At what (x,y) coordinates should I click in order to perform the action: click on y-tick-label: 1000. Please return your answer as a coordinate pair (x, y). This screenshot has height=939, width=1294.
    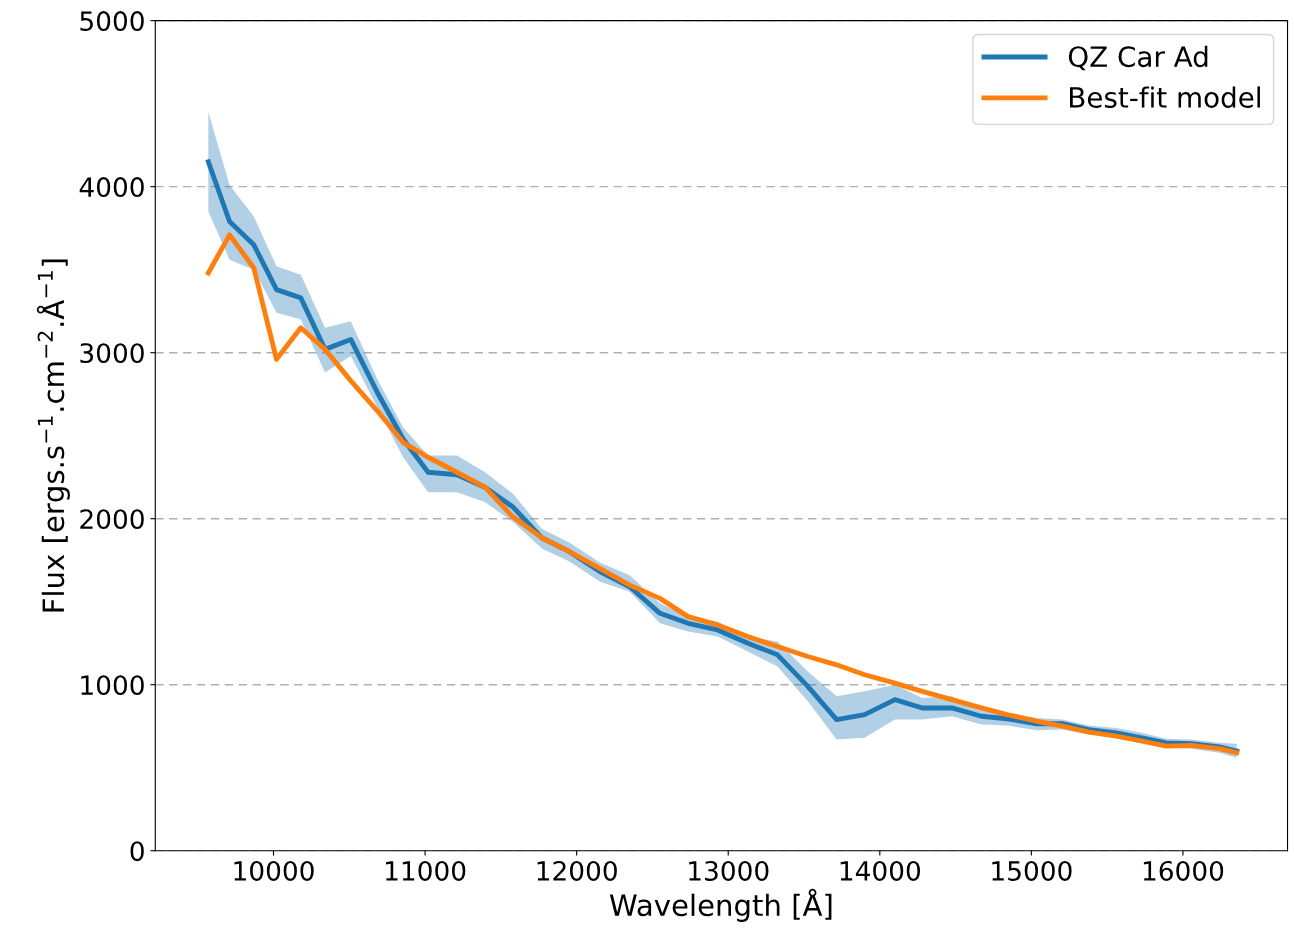
    Looking at the image, I should click on (112, 685).